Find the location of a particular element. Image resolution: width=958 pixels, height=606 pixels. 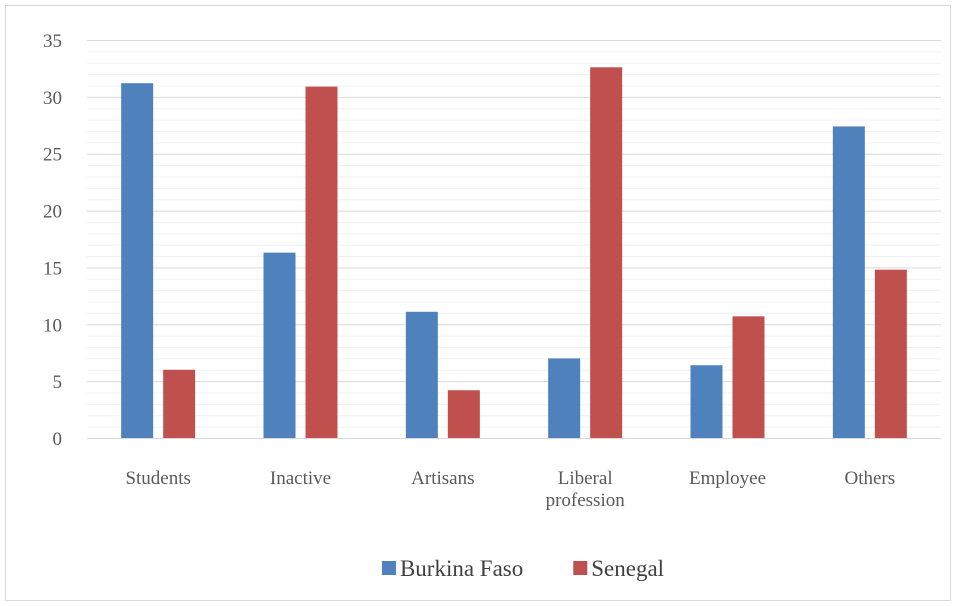

y-tick-label: 35 is located at coordinates (52, 41).